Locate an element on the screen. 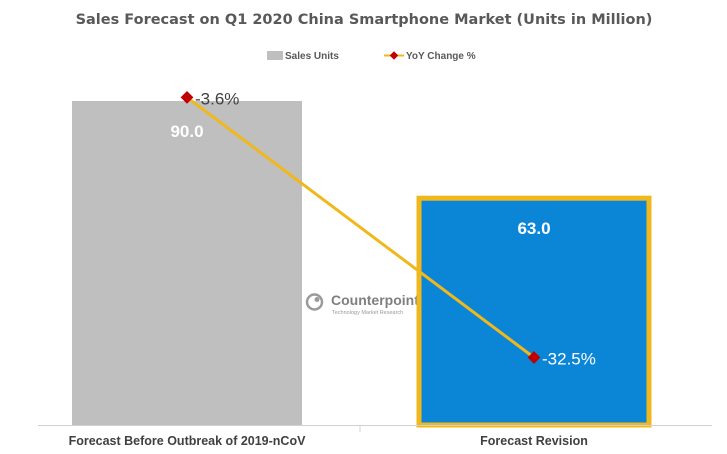  legend: Sales Units YoY Change % is located at coordinates (371, 56).